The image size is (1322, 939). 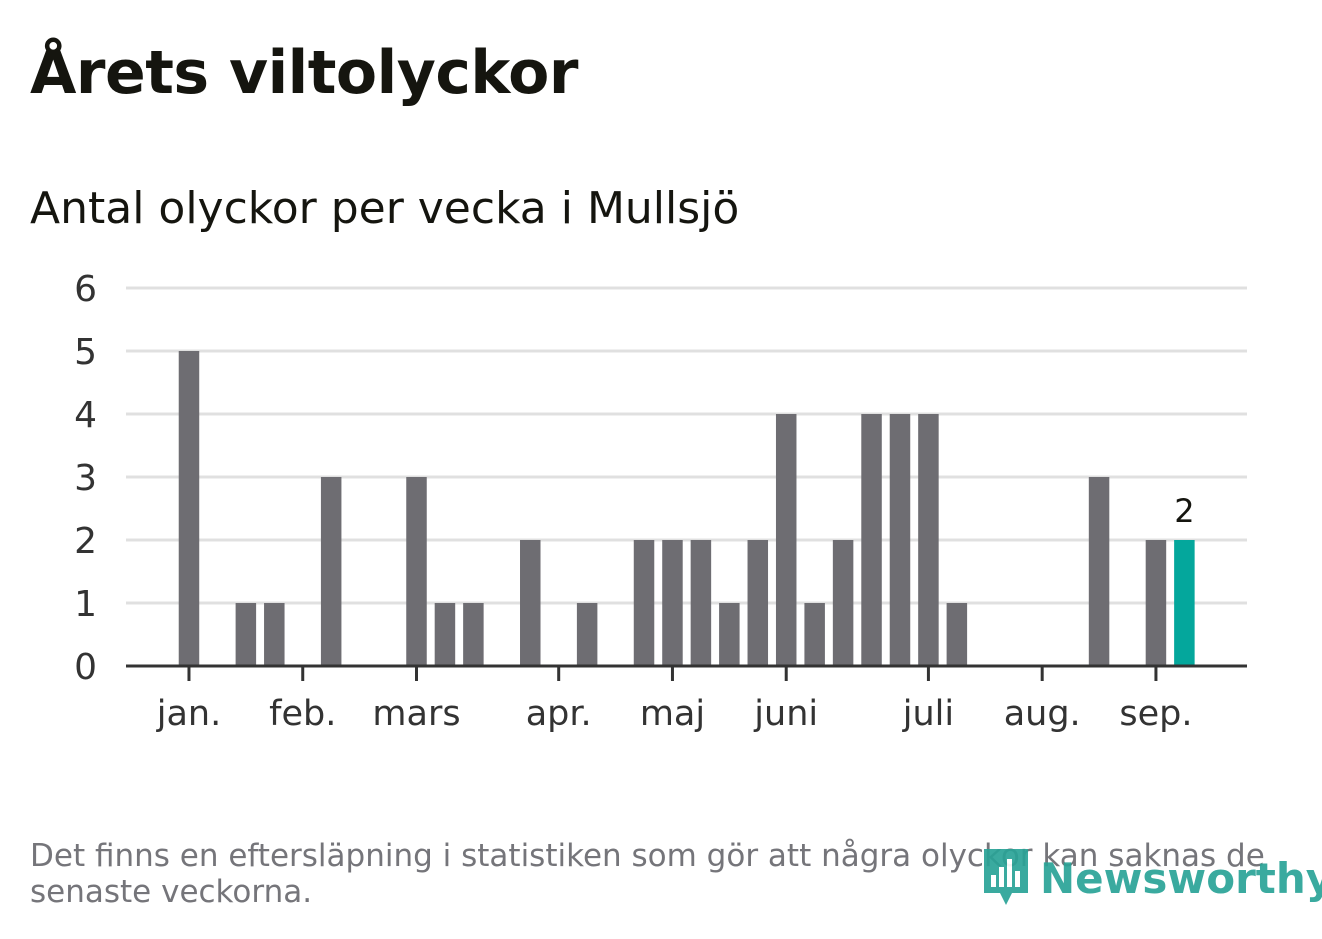 What do you see at coordinates (1155, 714) in the screenshot?
I see `x-tick-label: sep.` at bounding box center [1155, 714].